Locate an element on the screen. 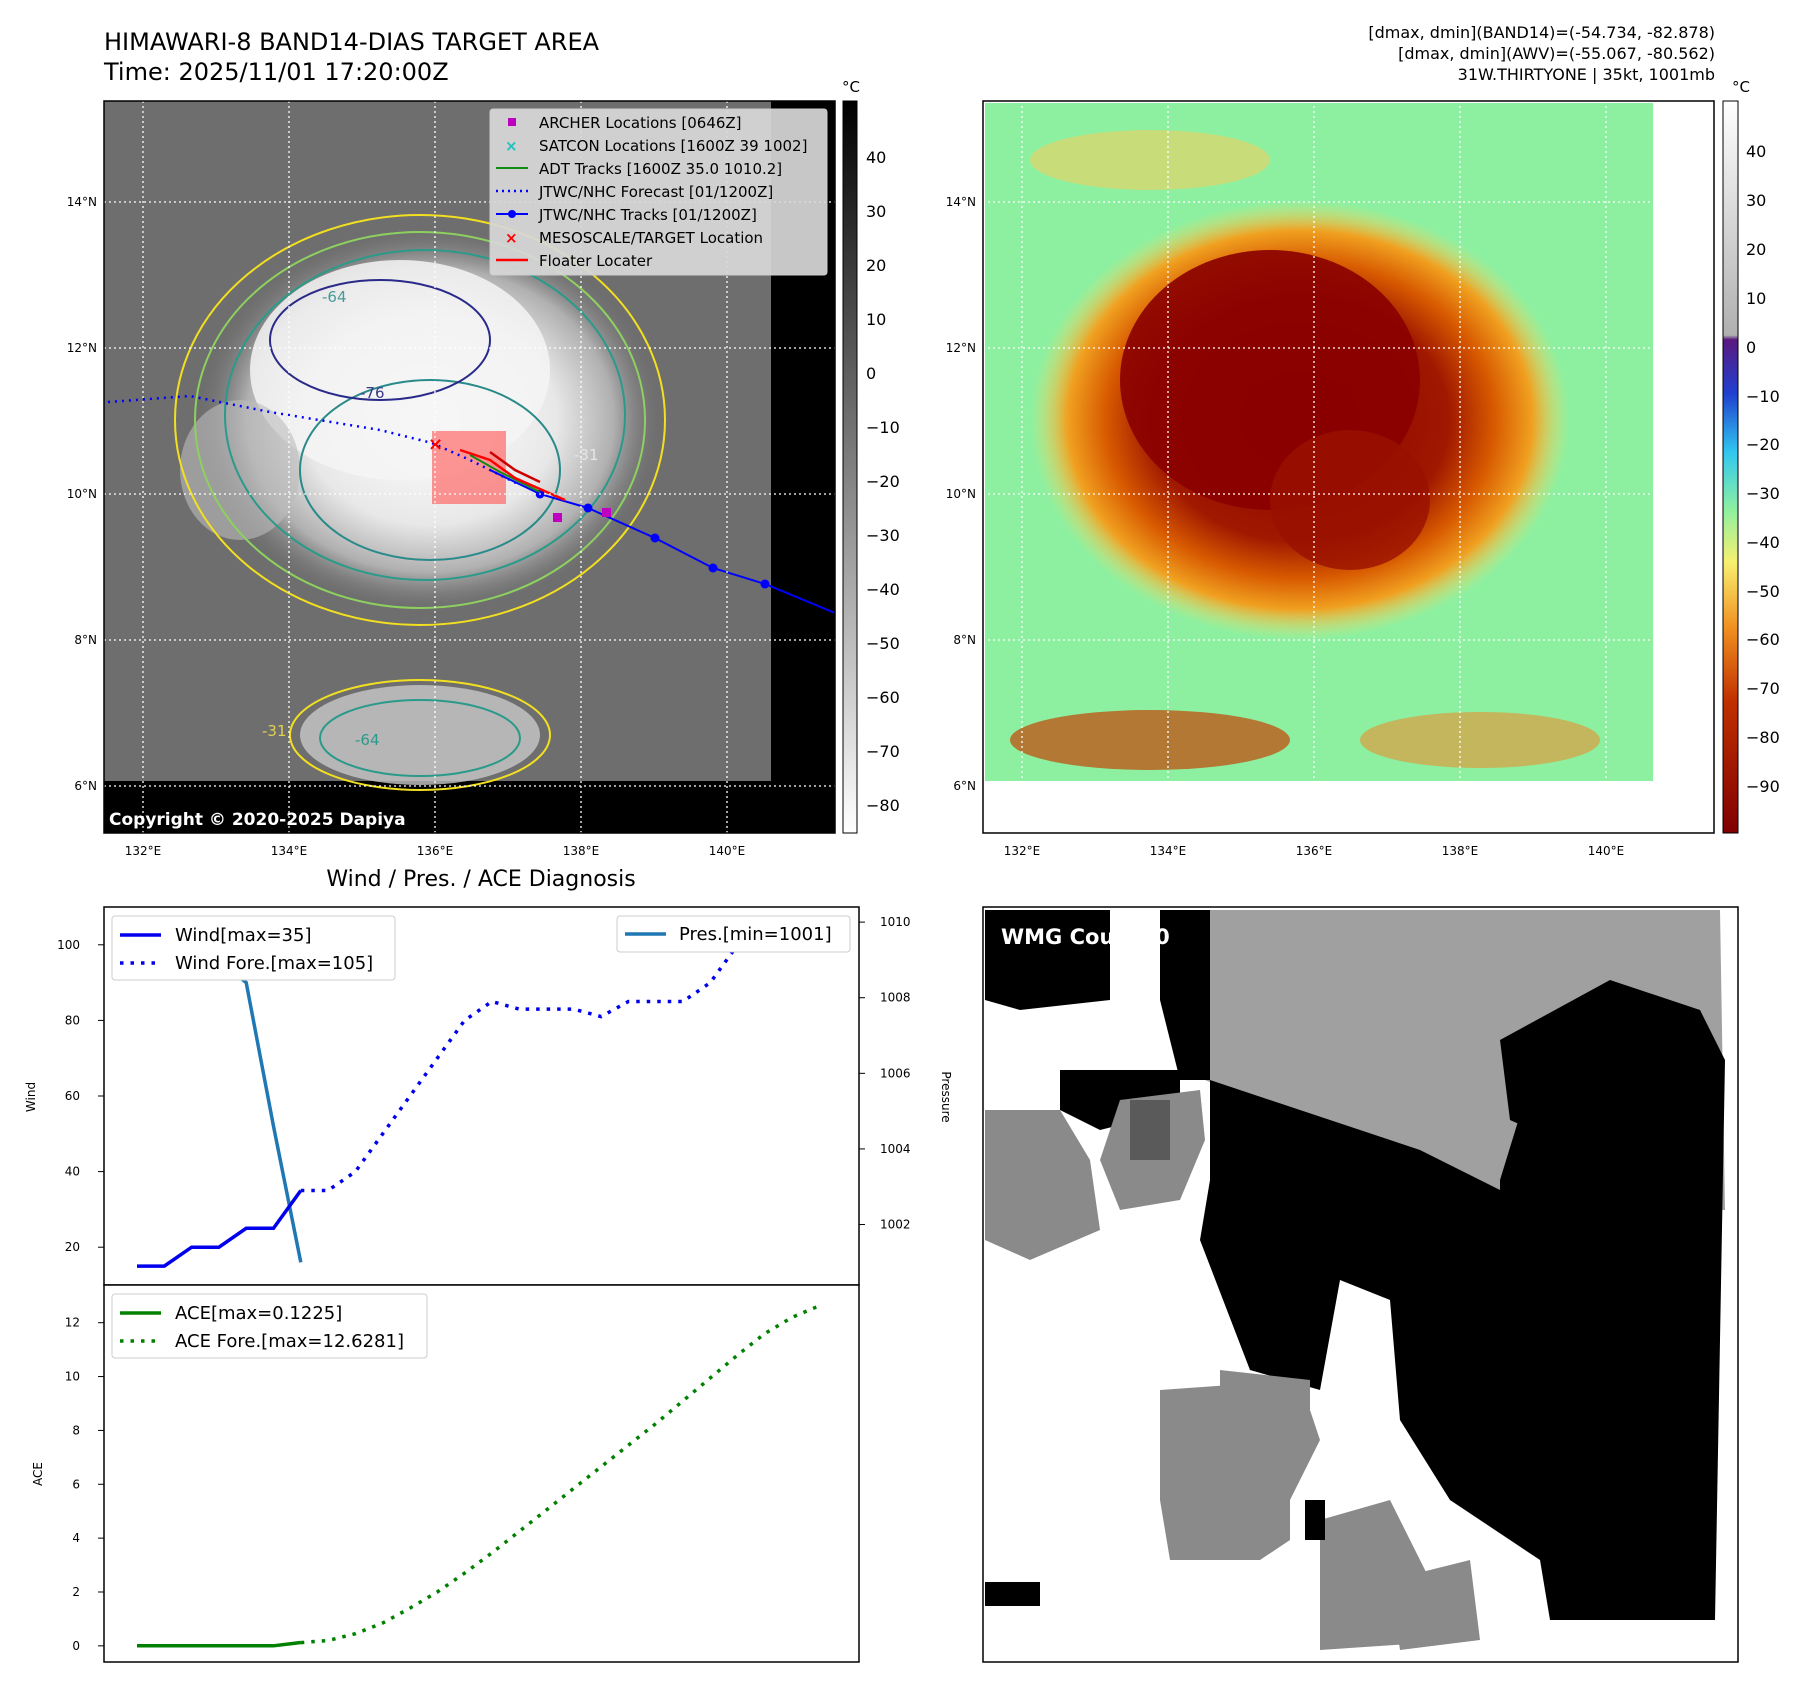 The height and width of the screenshot is (1690, 1797). ir-cloud-band is located at coordinates (420, 735).